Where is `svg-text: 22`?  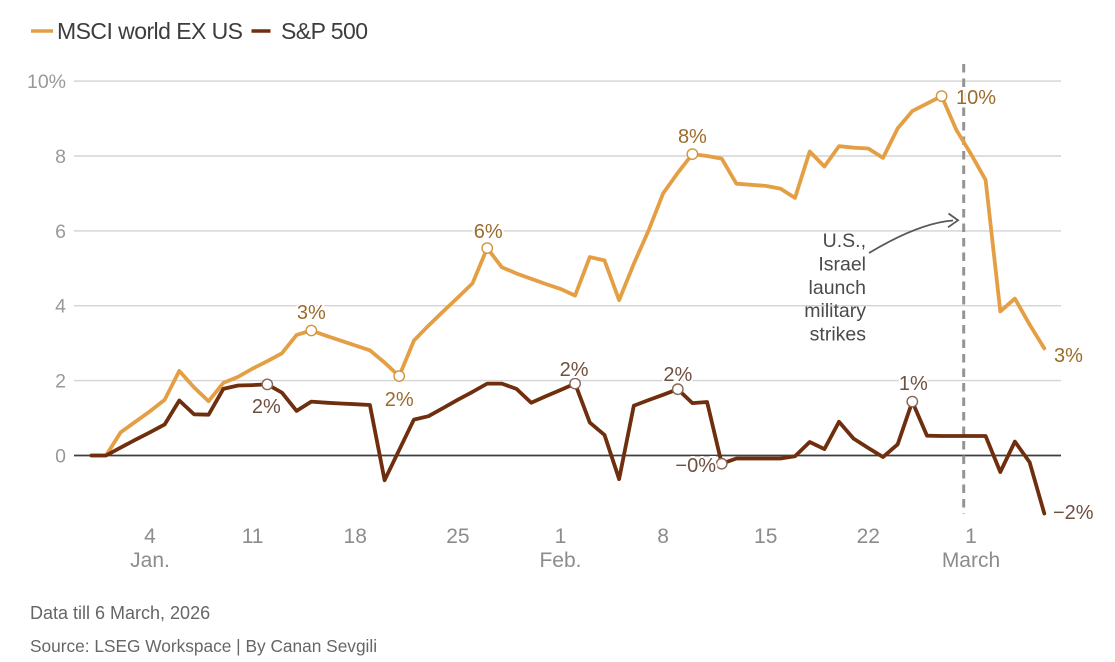
svg-text: 22 is located at coordinates (868, 536).